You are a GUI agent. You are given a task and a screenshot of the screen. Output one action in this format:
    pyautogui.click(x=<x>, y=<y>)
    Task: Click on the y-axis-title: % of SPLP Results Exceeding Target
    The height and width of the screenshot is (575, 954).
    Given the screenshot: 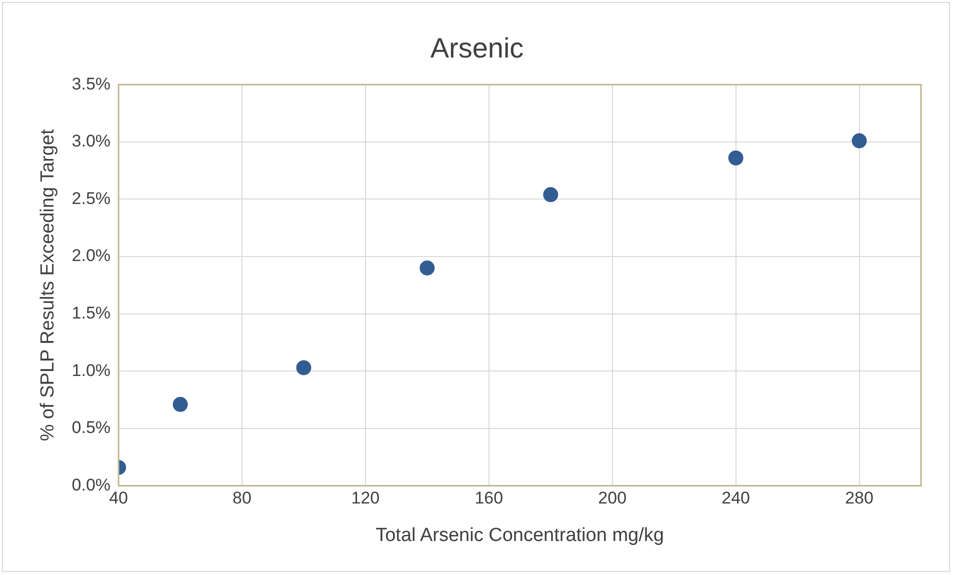 What is the action you would take?
    pyautogui.click(x=48, y=285)
    